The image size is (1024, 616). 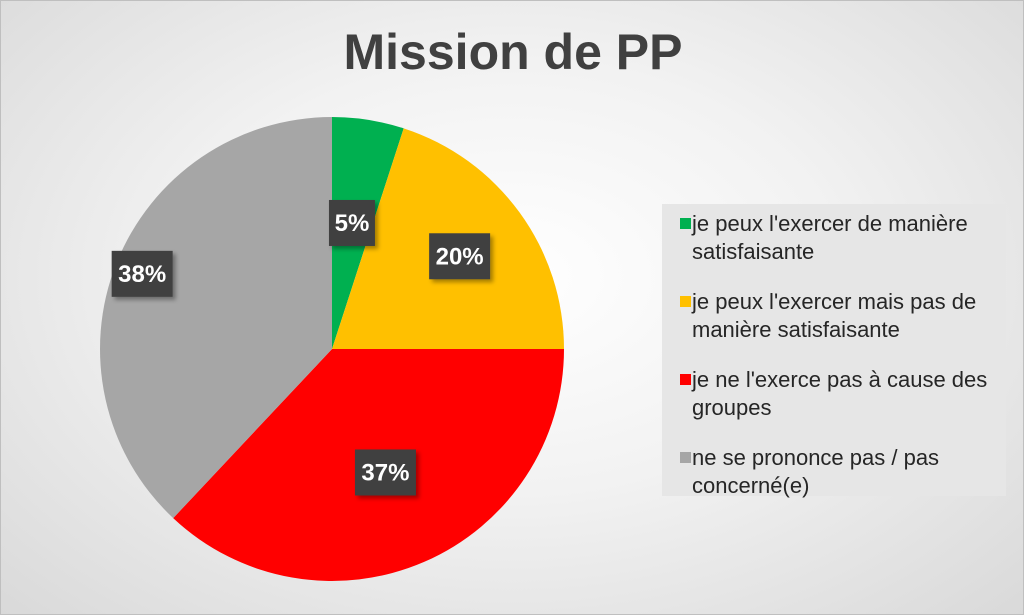 I want to click on data-label: 20%, so click(x=460, y=256).